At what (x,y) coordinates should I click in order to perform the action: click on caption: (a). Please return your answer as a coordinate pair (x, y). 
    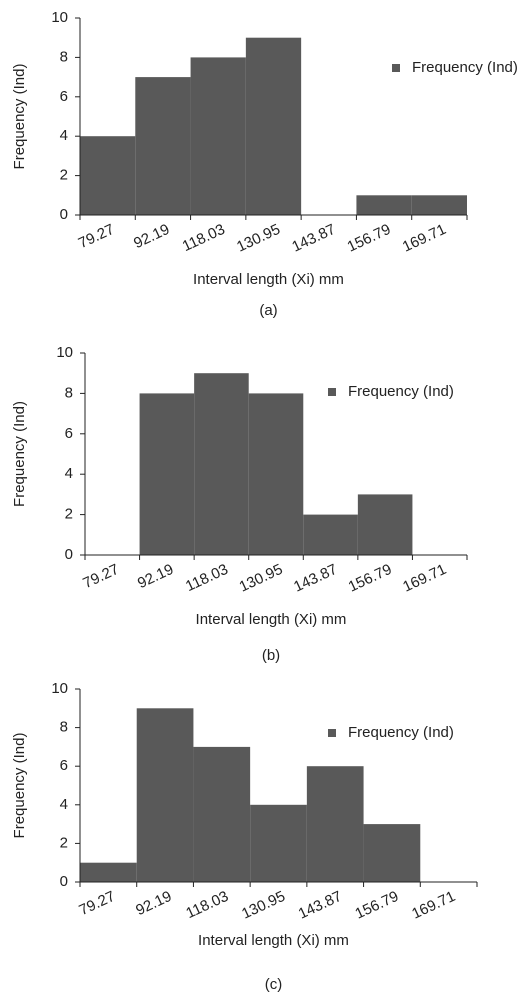
    Looking at the image, I should click on (268, 310).